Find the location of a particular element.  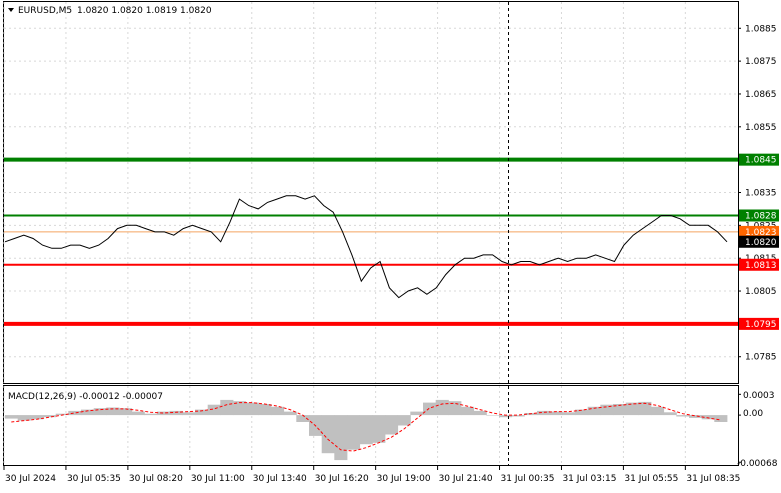

x-tick-label: 30 Jul 2024 is located at coordinates (30, 479).